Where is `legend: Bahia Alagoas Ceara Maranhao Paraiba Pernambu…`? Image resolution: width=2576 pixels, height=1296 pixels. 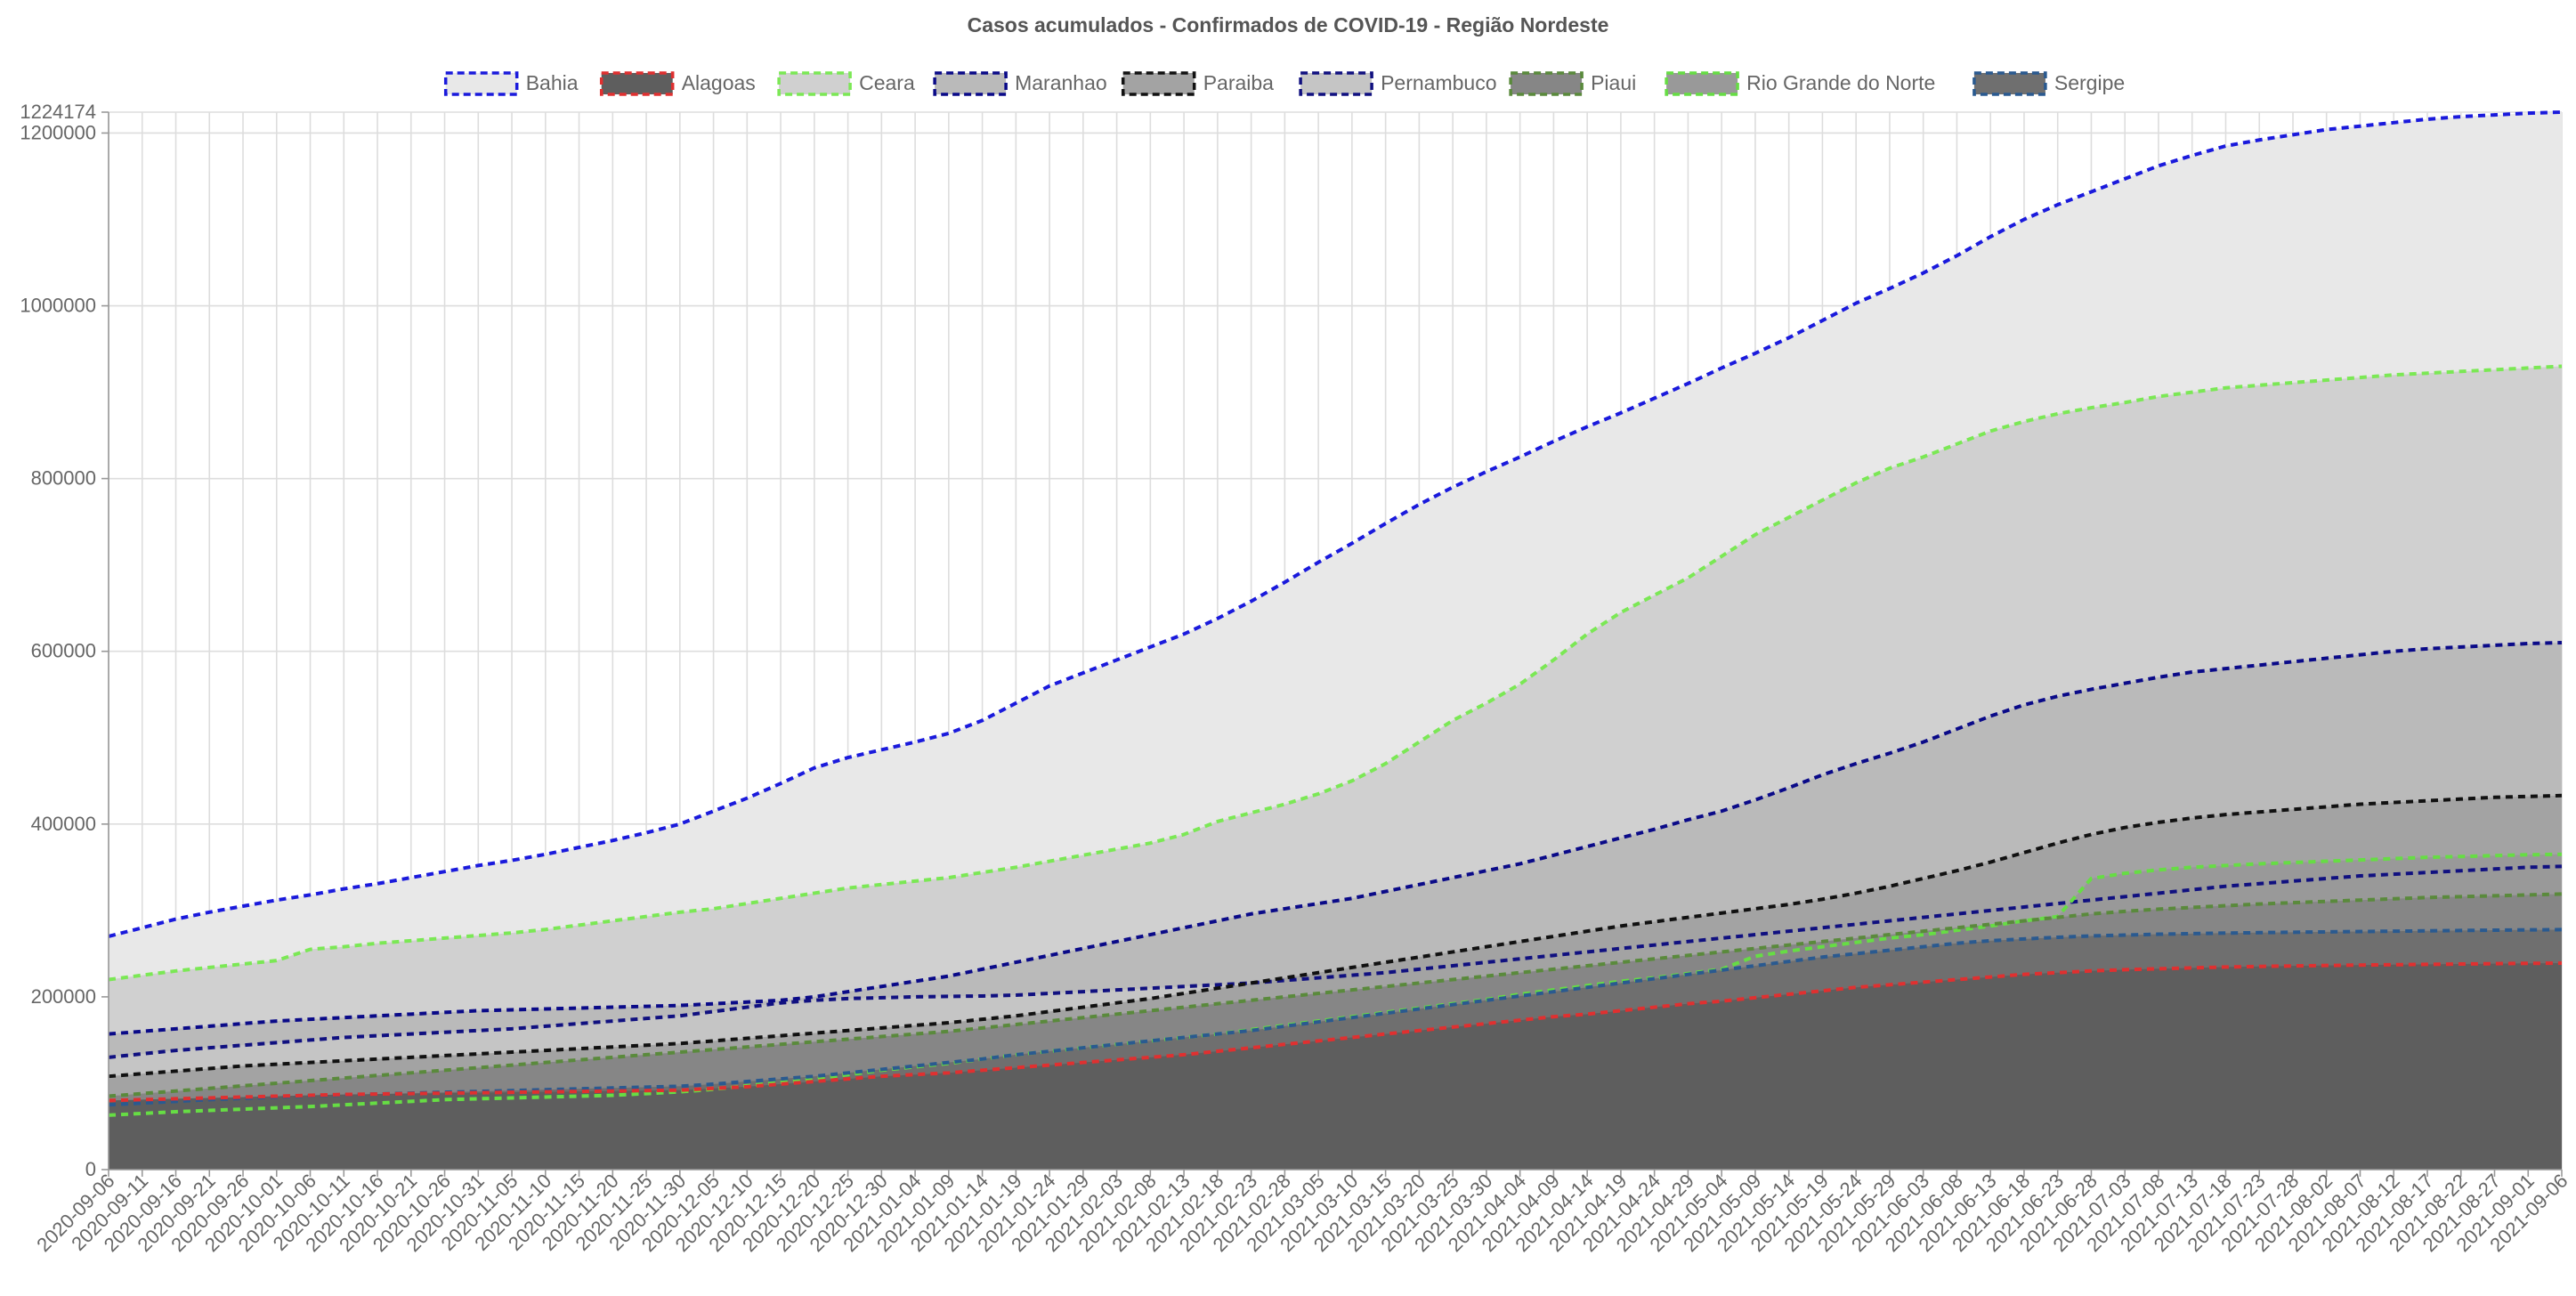 legend: Bahia Alagoas Ceara Maranhao Paraiba Pernambu… is located at coordinates (1284, 83).